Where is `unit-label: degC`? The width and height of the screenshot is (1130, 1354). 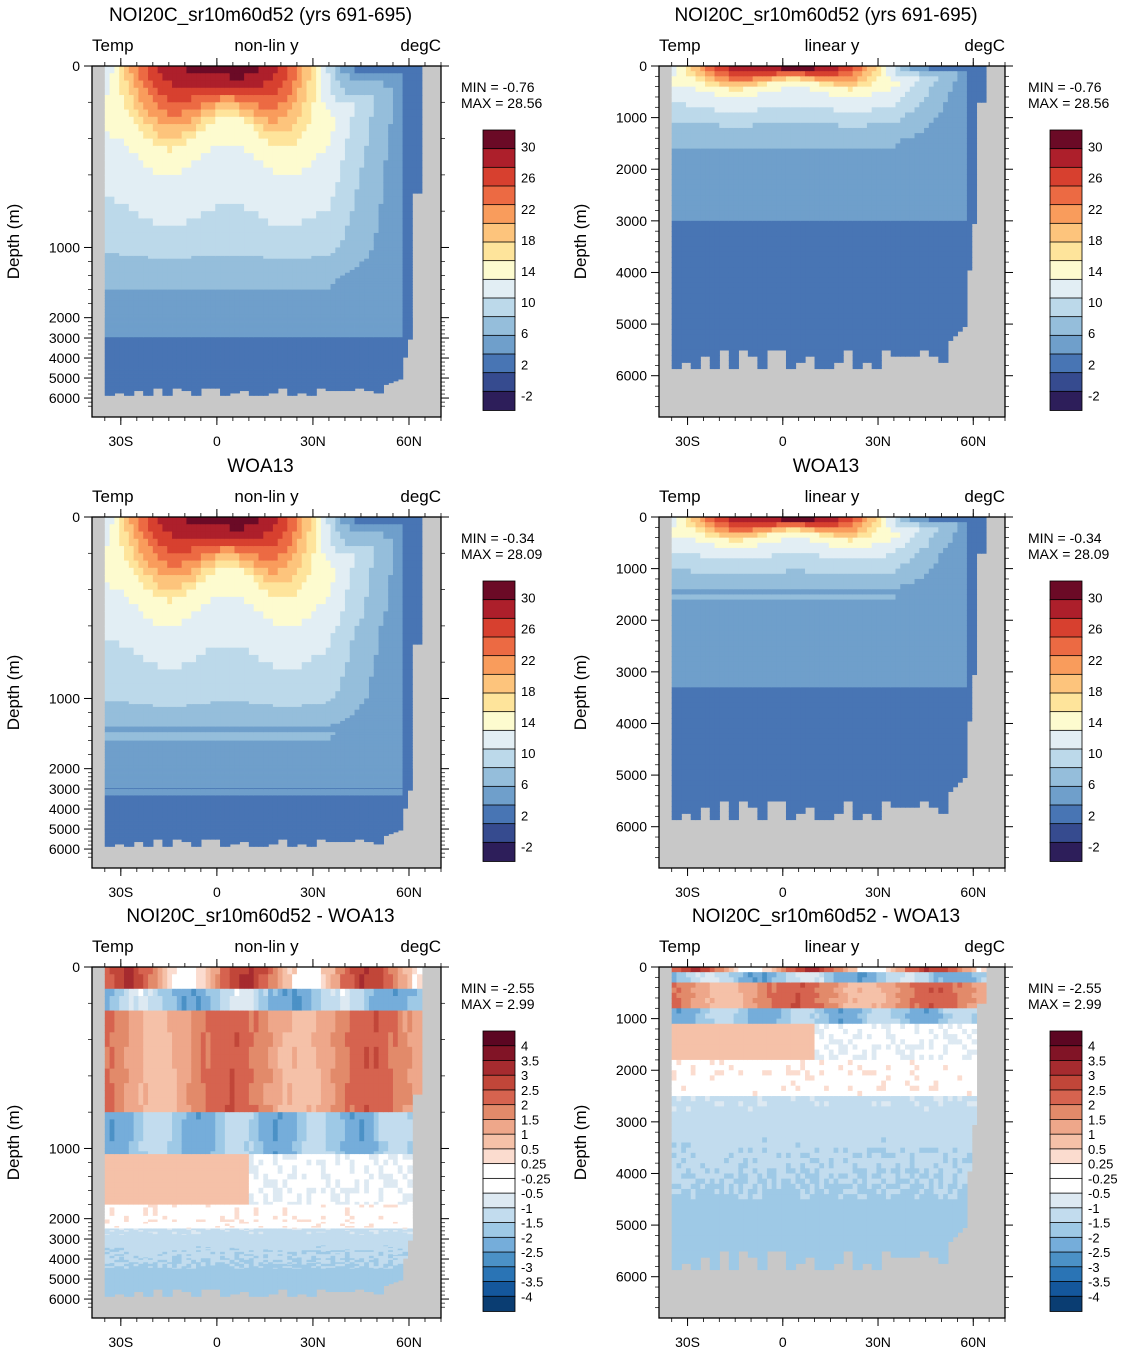
unit-label: degC is located at coordinates (420, 45).